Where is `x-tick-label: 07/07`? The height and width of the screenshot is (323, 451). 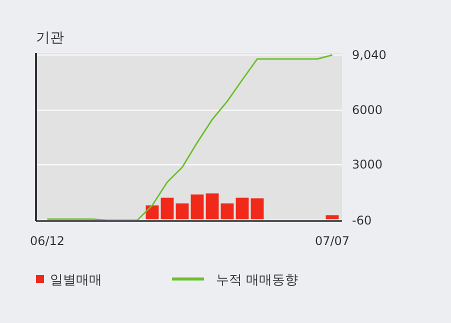 x-tick-label: 07/07 is located at coordinates (332, 241).